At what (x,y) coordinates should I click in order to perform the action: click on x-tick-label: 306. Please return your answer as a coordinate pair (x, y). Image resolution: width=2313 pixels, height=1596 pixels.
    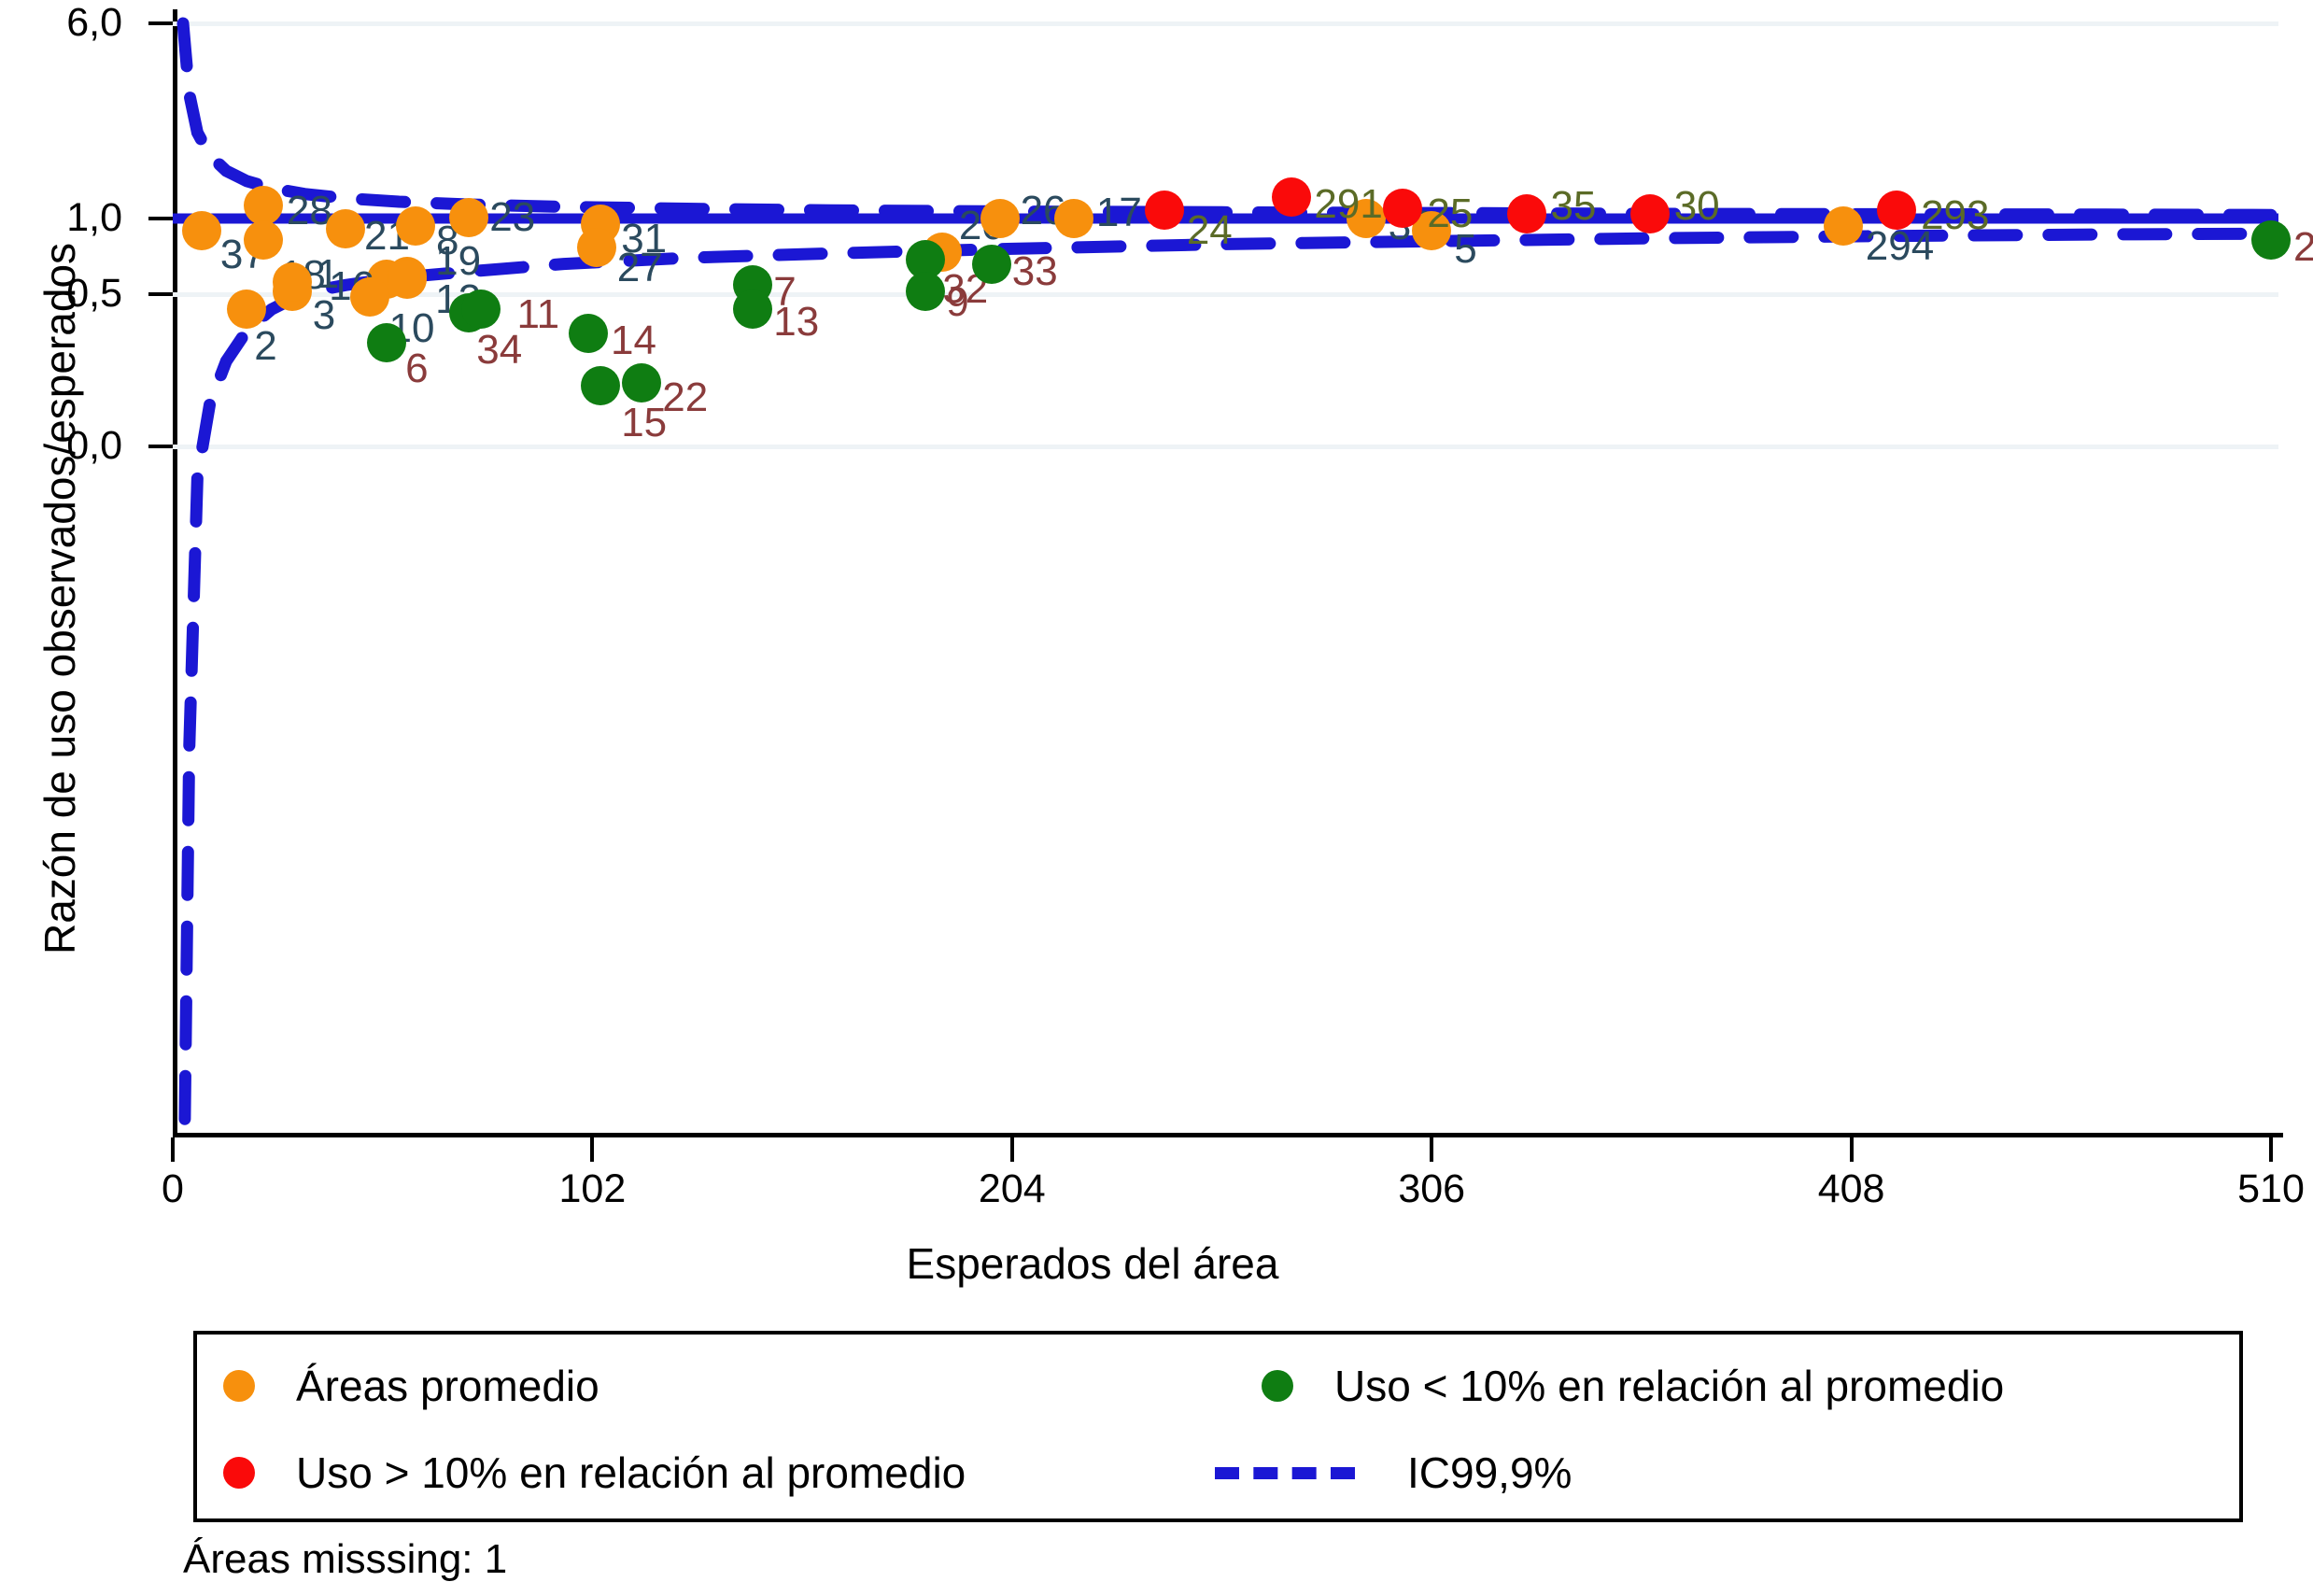
    Looking at the image, I should click on (1432, 1188).